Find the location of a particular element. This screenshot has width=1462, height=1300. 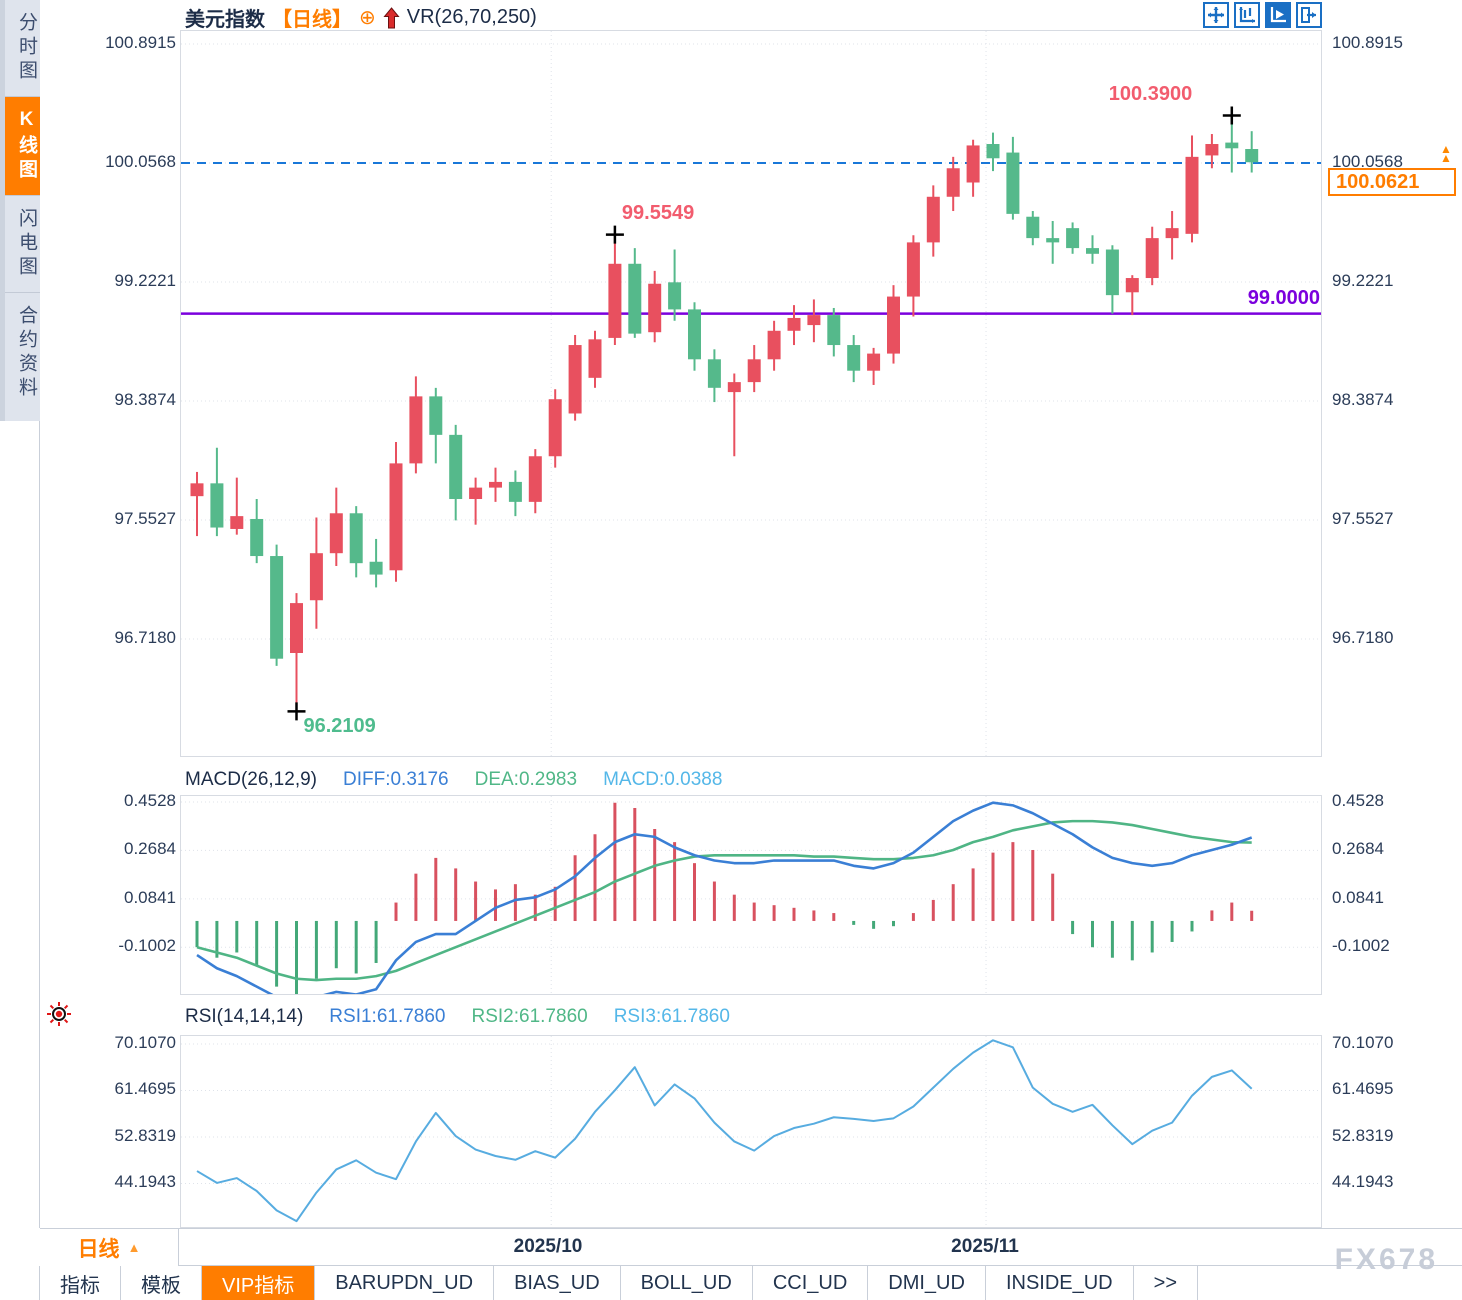

sidebar-item-lightning-chart: 闪电图 is located at coordinates (22, 244).